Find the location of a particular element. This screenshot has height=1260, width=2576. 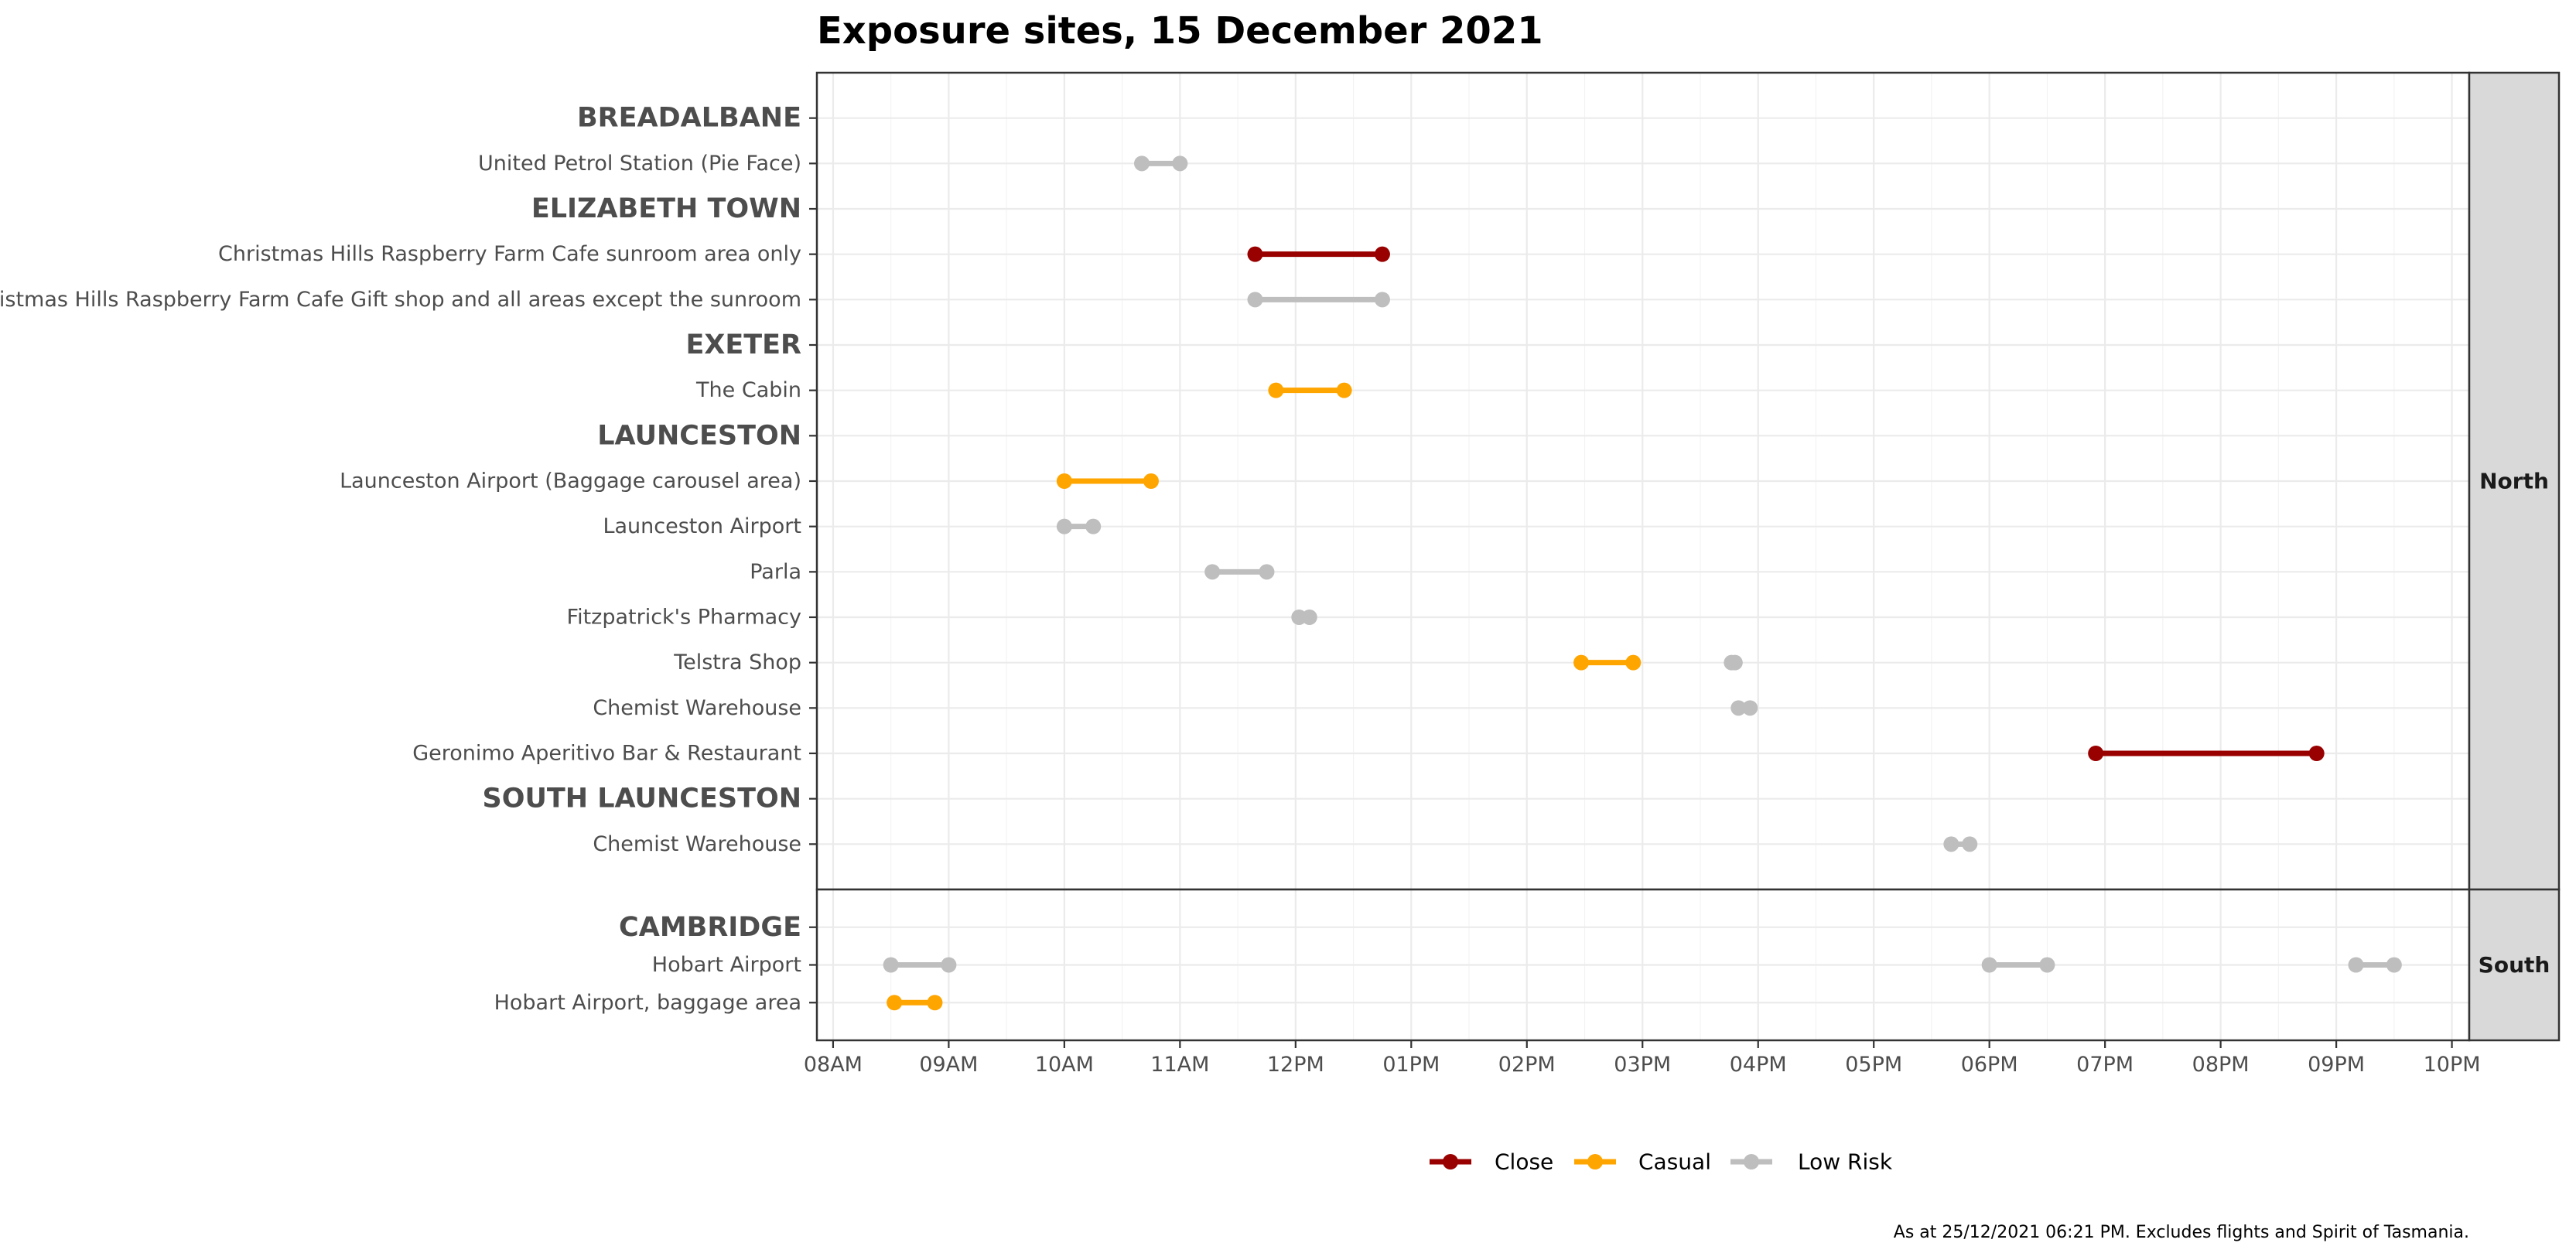

x-tick-label: 09PM is located at coordinates (2336, 1065).